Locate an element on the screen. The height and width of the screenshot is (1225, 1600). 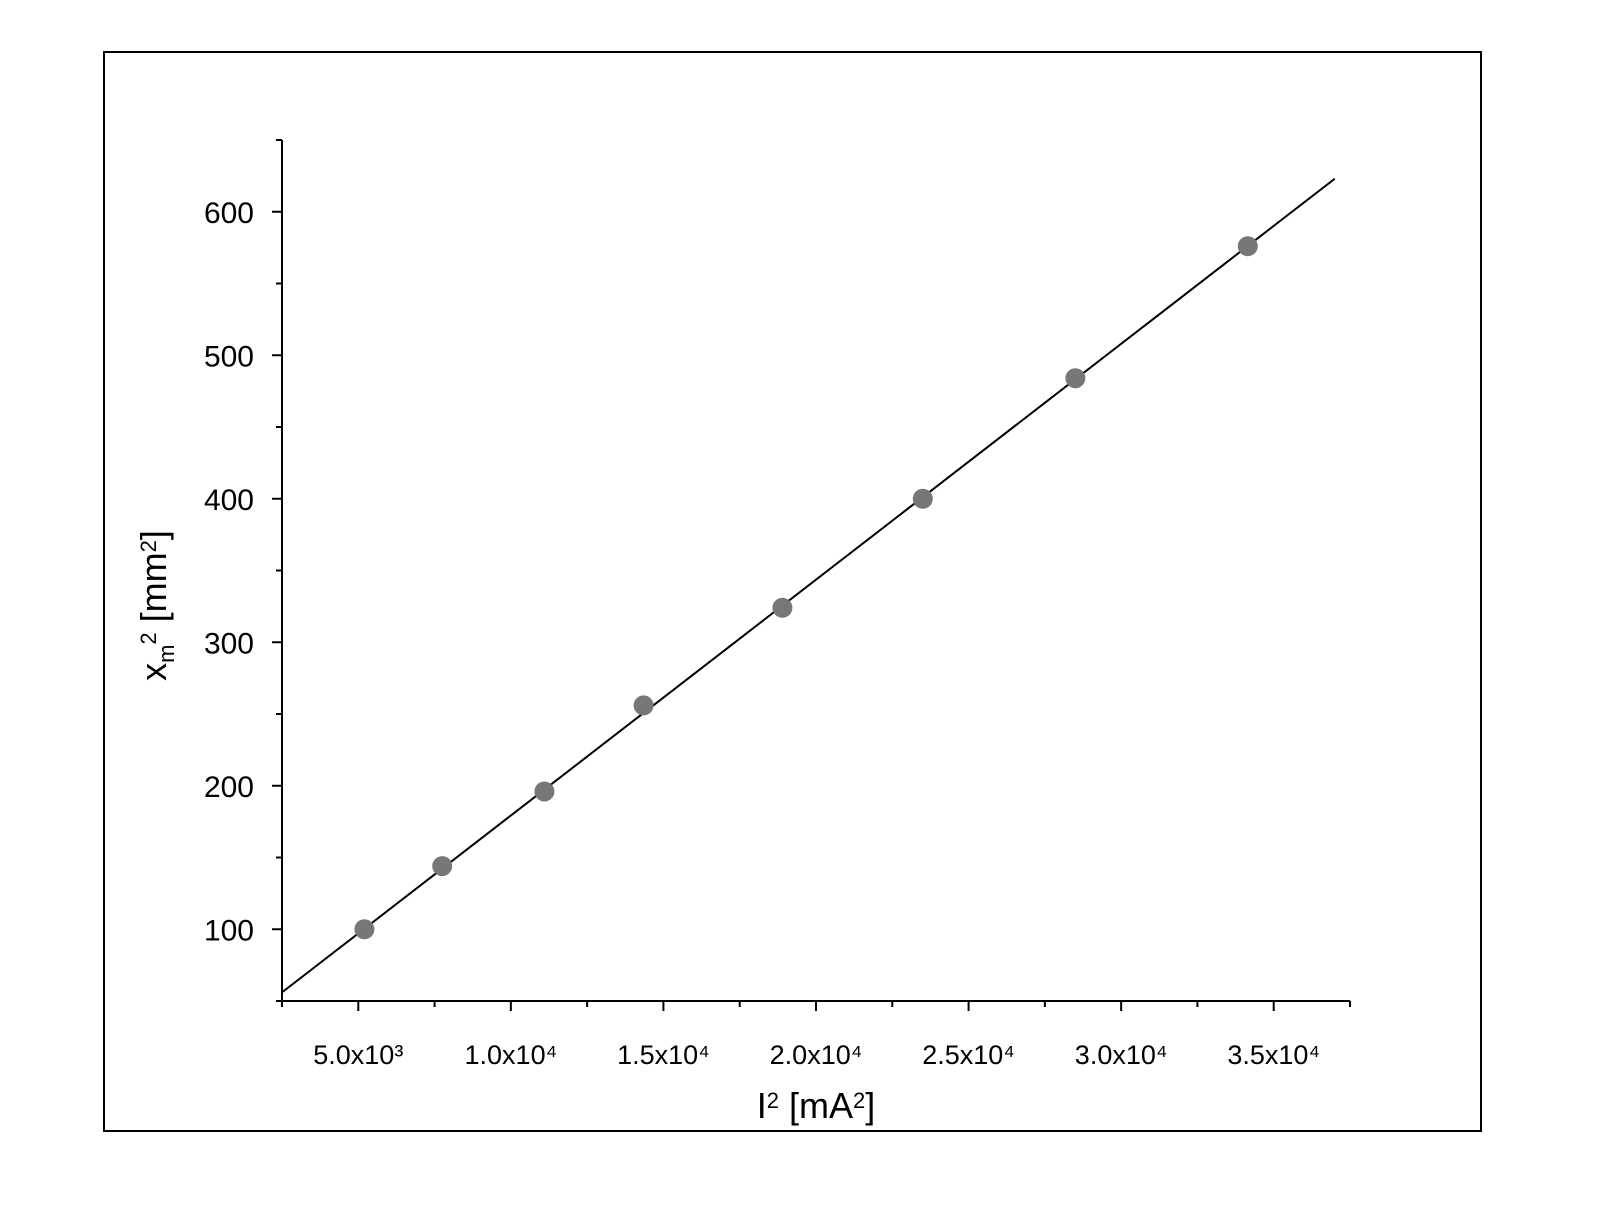
x-tick-label: 3.5x10⁴ is located at coordinates (1273, 1055).